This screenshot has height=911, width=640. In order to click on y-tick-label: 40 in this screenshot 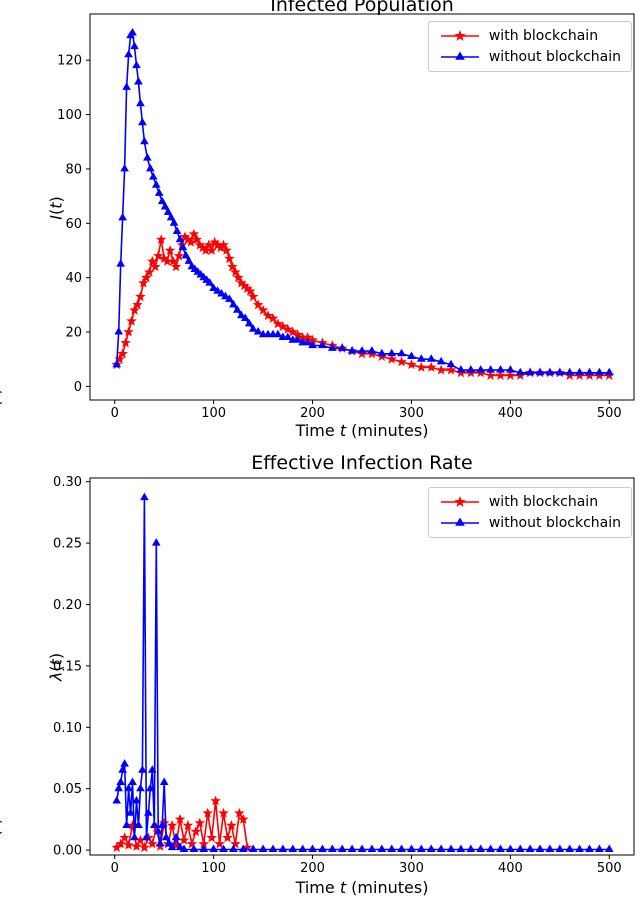, I will do `click(73, 278)`.